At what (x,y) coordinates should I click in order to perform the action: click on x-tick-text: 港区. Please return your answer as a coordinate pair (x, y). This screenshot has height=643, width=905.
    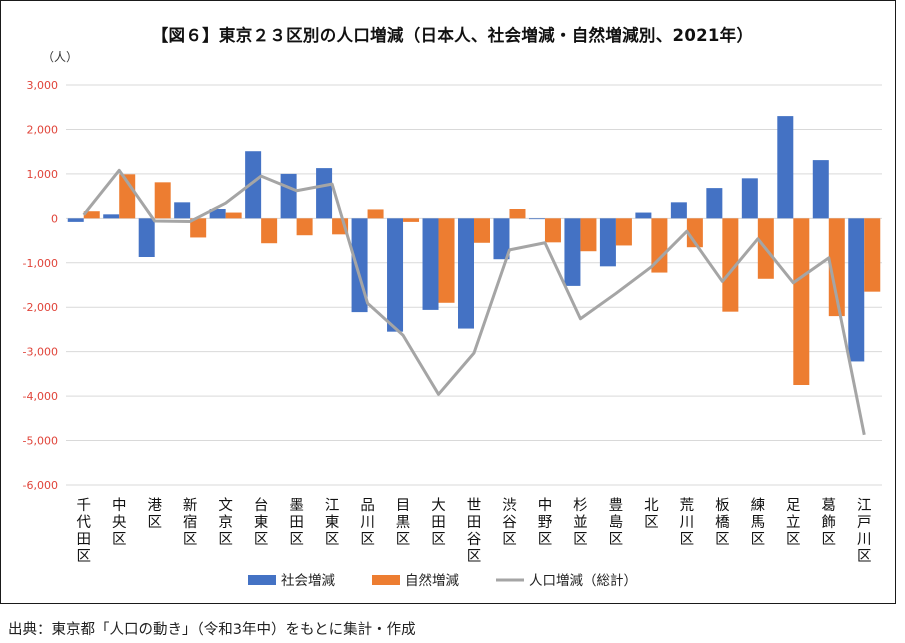
    Looking at the image, I should click on (154, 514).